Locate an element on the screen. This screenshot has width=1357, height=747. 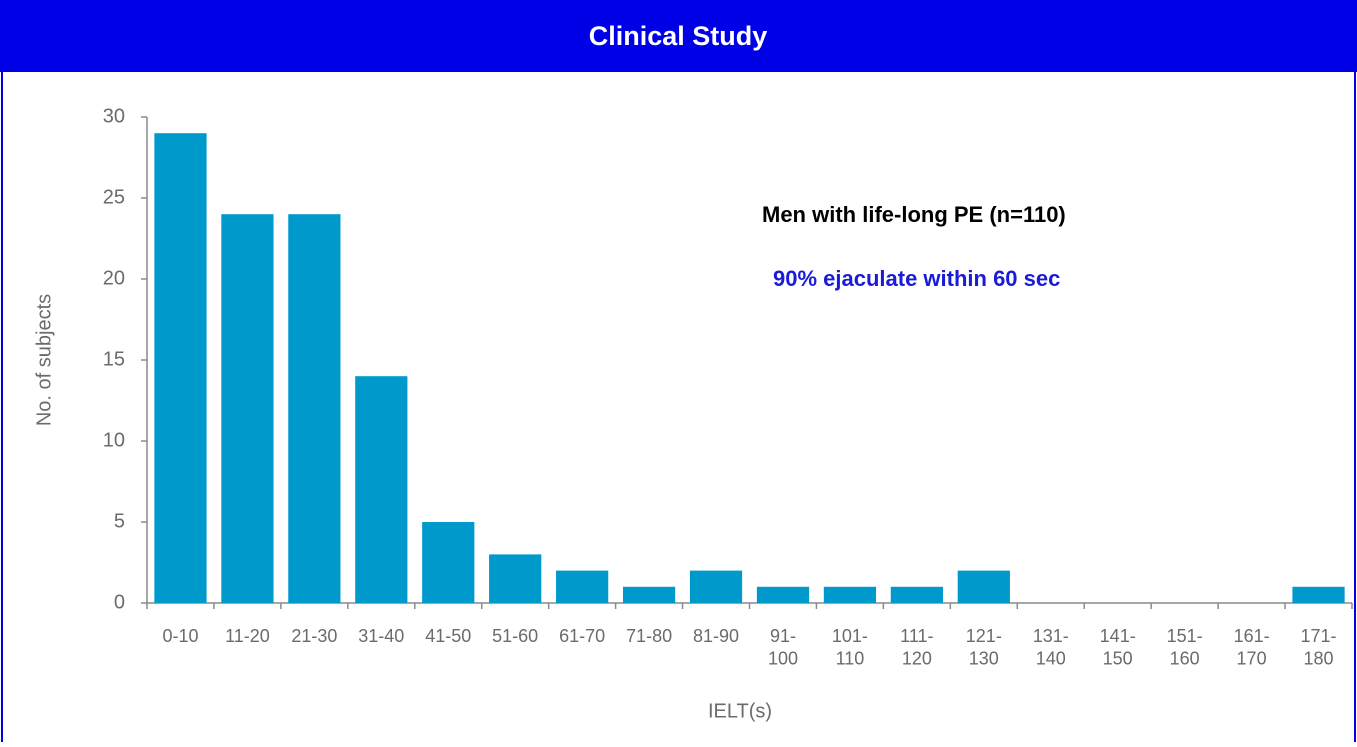
x-tick-label: 51-60 is located at coordinates (515, 636).